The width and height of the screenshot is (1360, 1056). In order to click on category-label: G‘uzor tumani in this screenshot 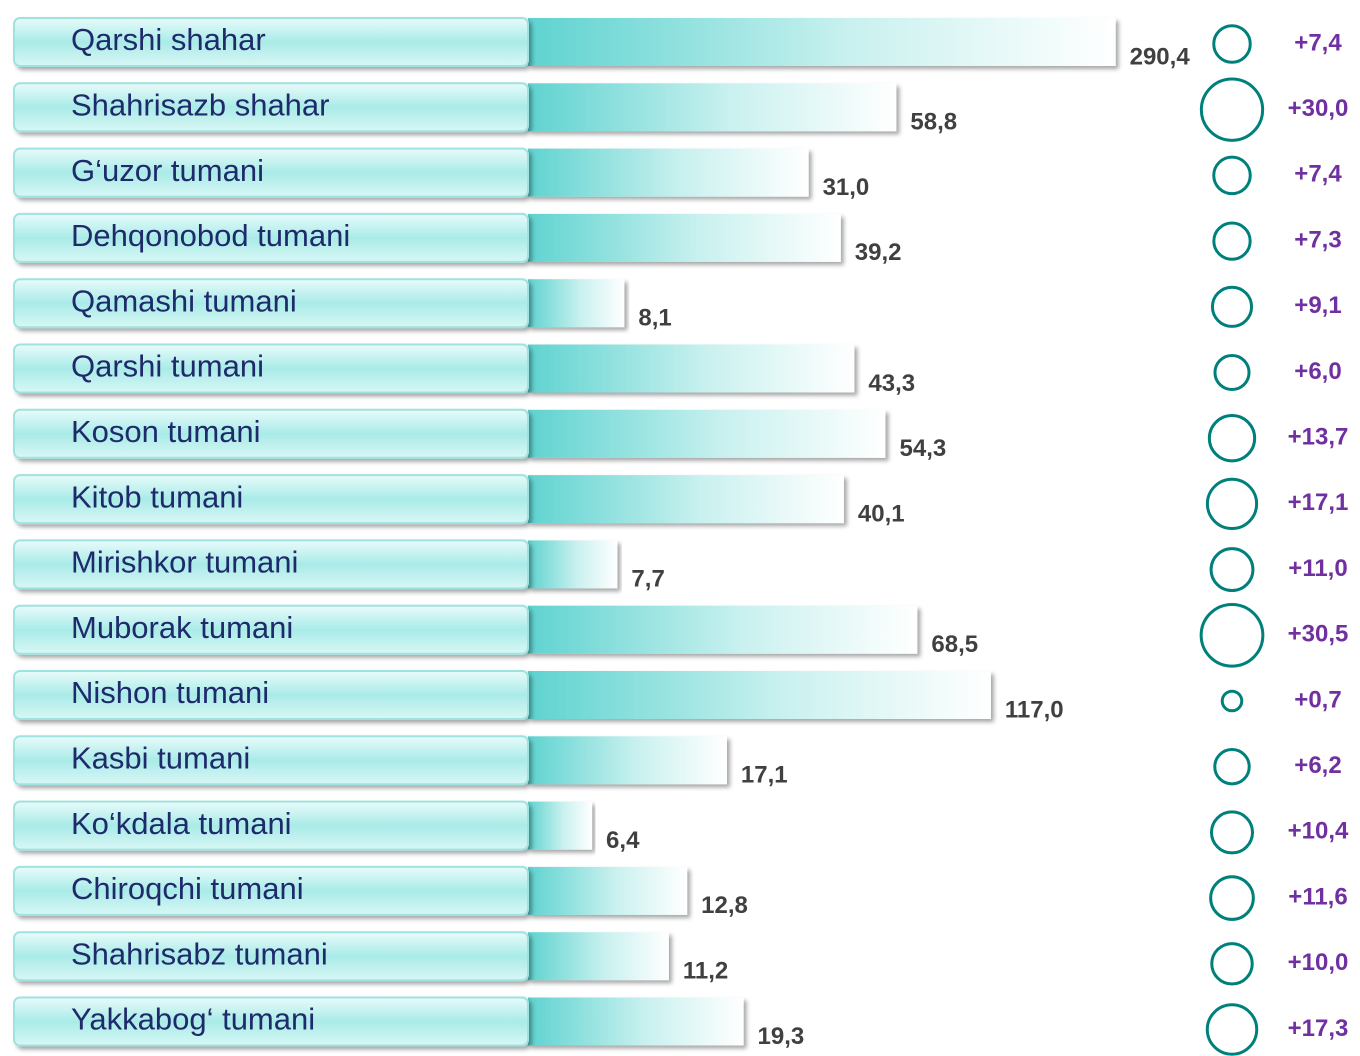, I will do `click(167, 170)`.